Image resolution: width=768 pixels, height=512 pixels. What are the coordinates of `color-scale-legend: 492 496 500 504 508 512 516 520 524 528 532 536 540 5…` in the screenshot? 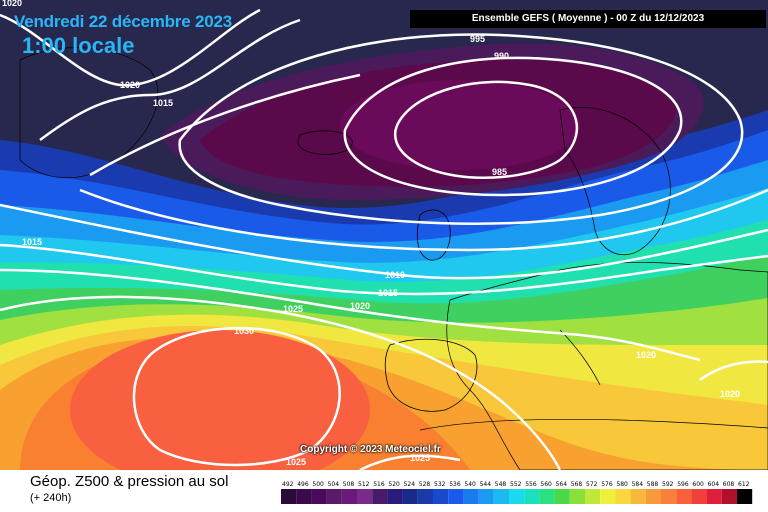 It's located at (517, 492).